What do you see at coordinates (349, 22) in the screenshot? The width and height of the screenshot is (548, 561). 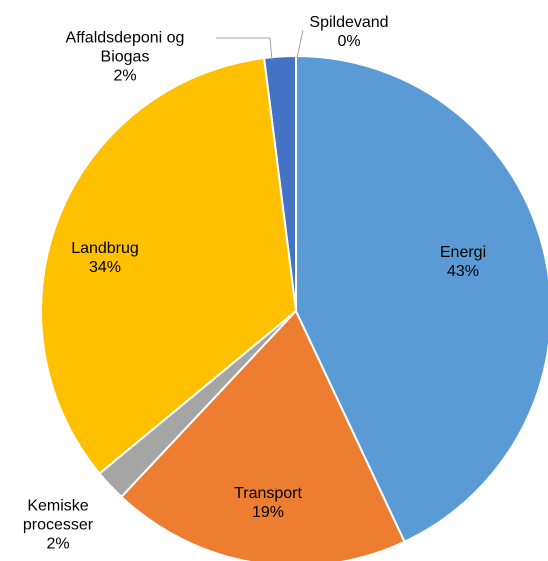 I see `category-name: Spildevand` at bounding box center [349, 22].